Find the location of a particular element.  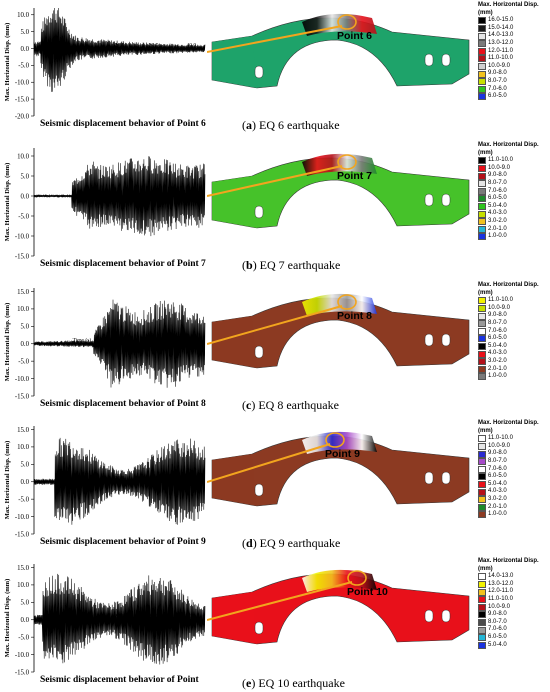

legend-item: 4.0-3.0 is located at coordinates (513, 354).